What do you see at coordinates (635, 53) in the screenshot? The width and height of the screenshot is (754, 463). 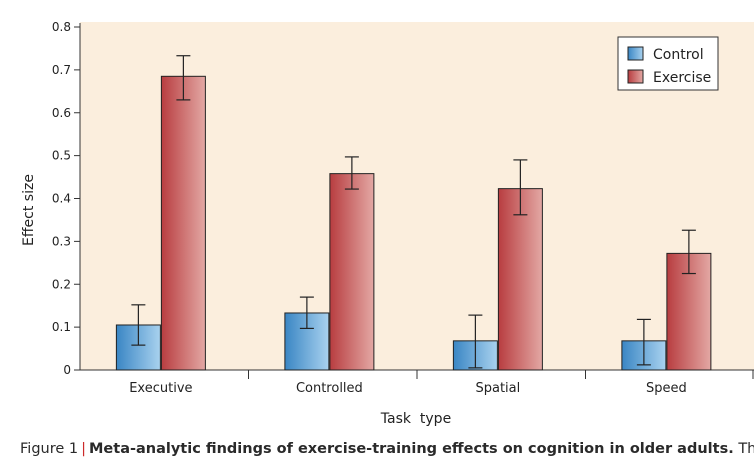 I see `legend-swatch-control` at bounding box center [635, 53].